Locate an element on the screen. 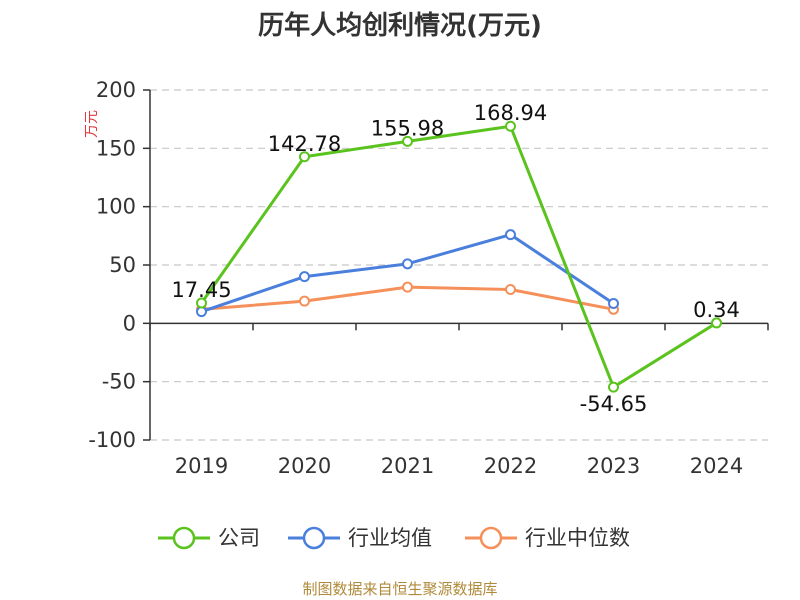 This screenshot has width=800, height=600. data-label: 168.94 is located at coordinates (510, 113).